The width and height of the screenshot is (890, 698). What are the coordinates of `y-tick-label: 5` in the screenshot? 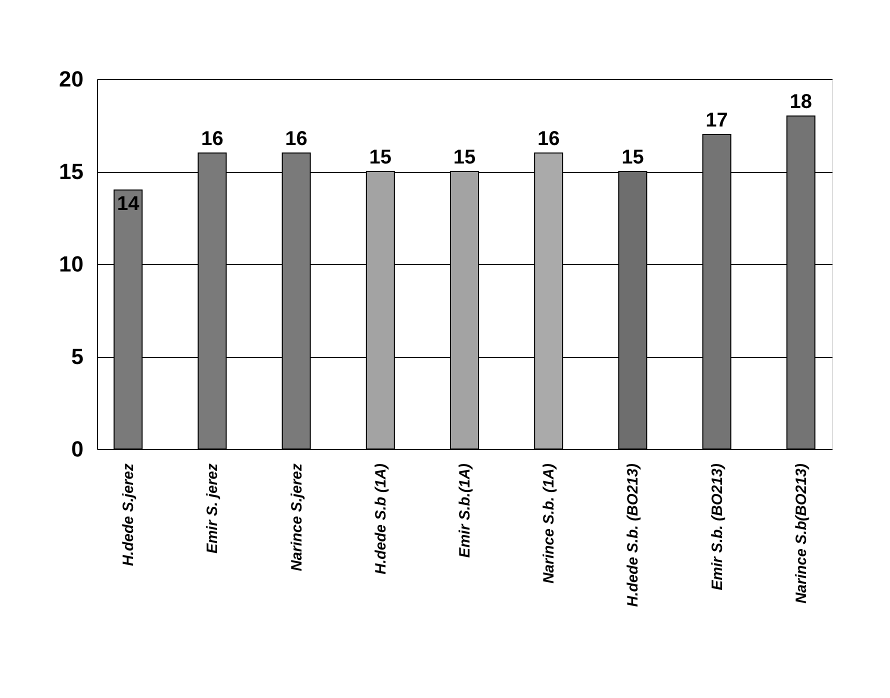 It's located at (77, 356).